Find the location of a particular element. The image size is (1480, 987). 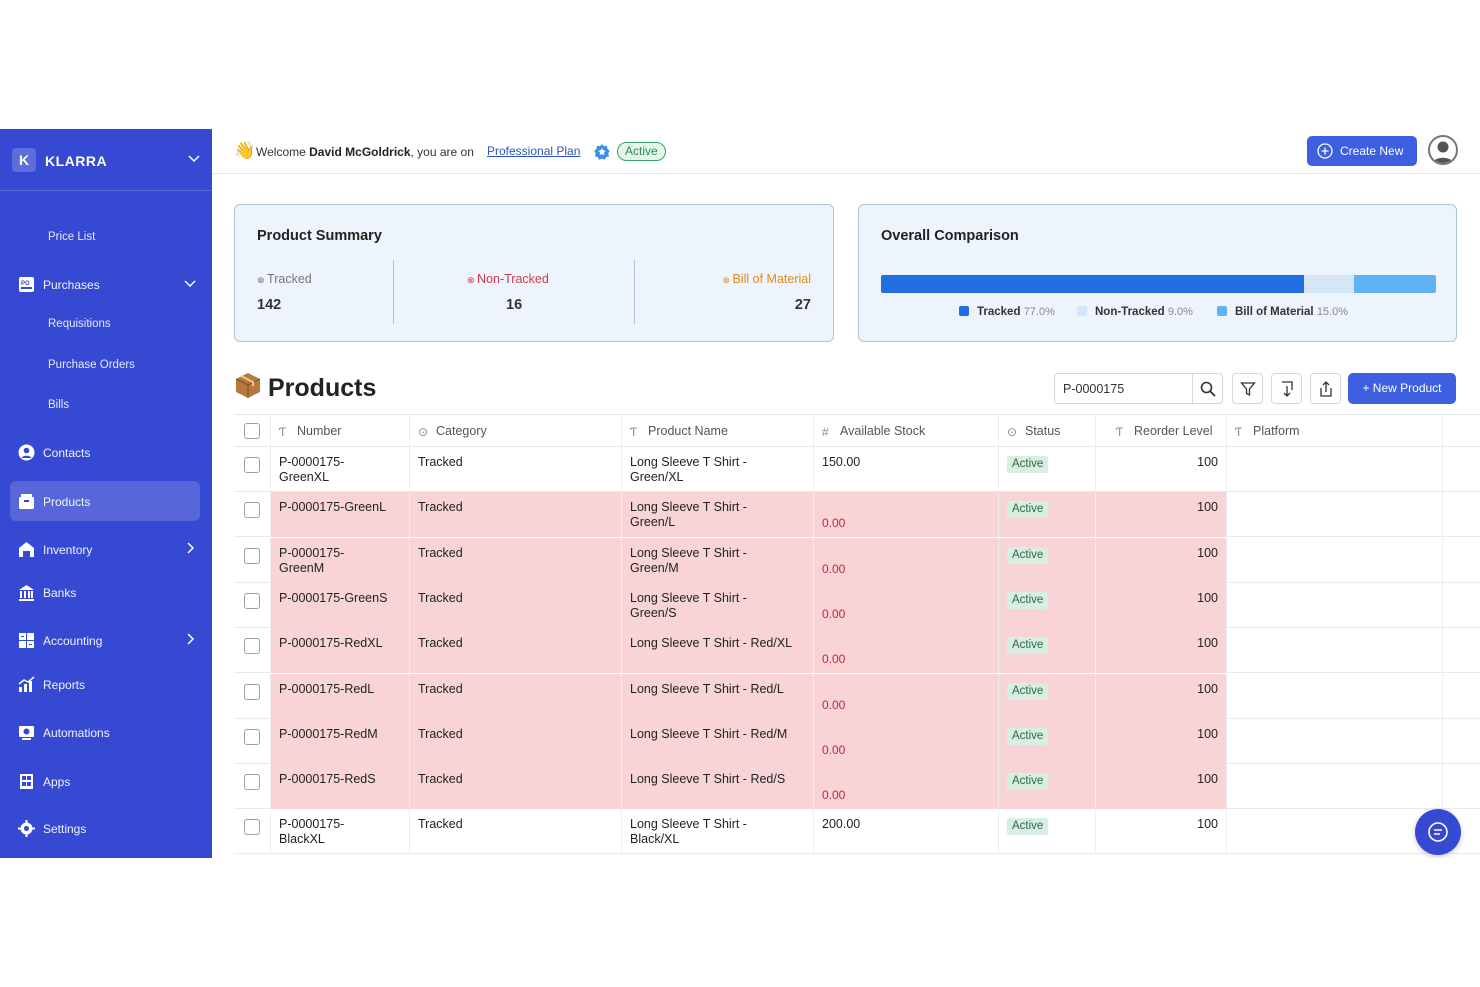

legend-swatch is located at coordinates (964, 311).